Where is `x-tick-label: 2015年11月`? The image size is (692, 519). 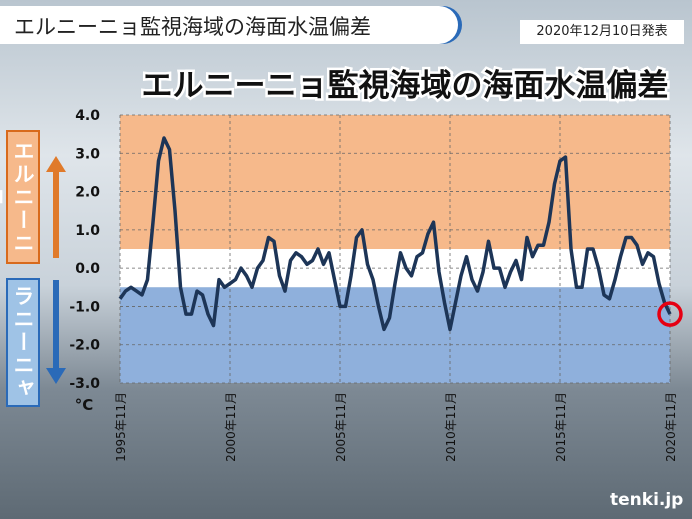 x-tick-label: 2015年11月 is located at coordinates (561, 427).